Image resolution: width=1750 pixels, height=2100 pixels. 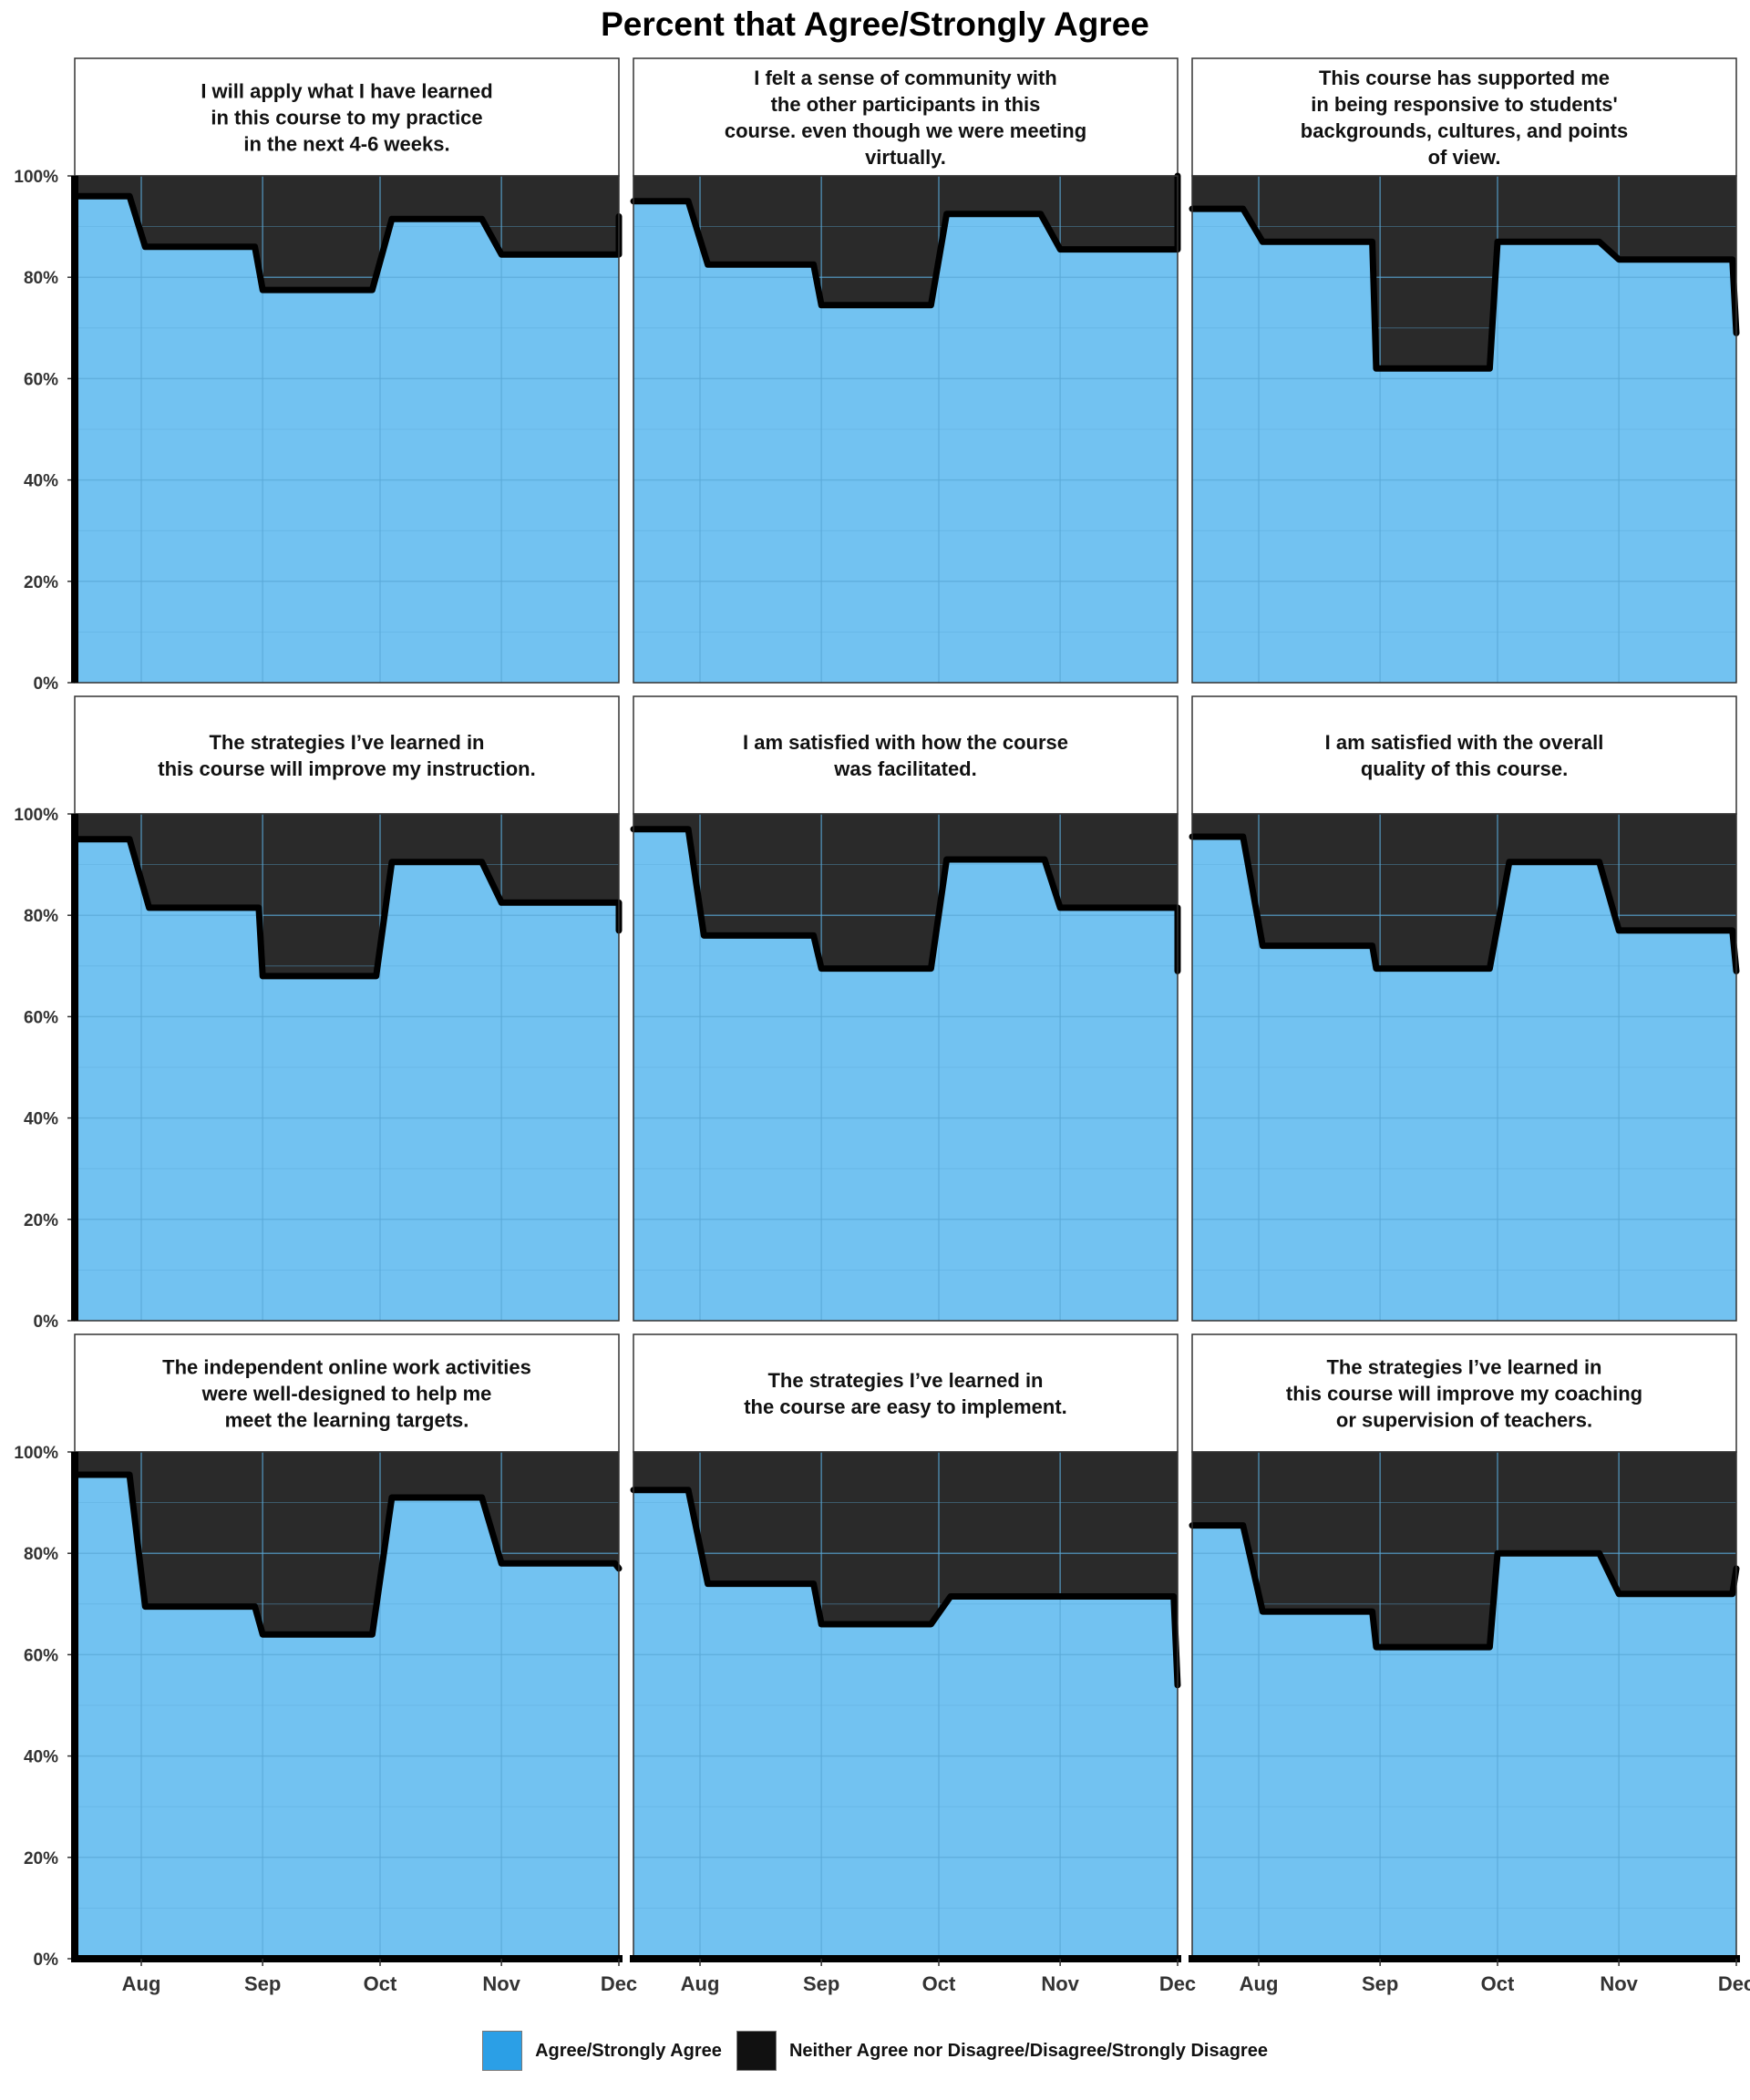 What do you see at coordinates (347, 1421) in the screenshot?
I see `strip-title-line: meet the learning targets.` at bounding box center [347, 1421].